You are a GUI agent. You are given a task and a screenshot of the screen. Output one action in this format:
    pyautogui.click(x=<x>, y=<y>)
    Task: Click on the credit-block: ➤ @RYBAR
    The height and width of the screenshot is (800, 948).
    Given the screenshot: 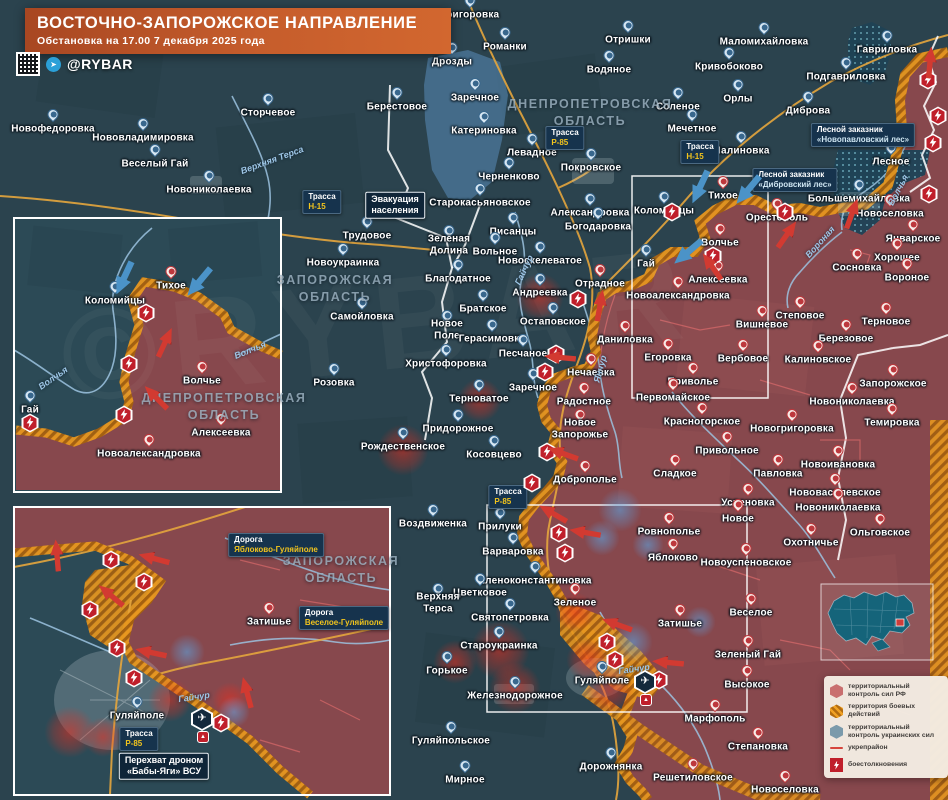 What is the action you would take?
    pyautogui.click(x=74, y=64)
    